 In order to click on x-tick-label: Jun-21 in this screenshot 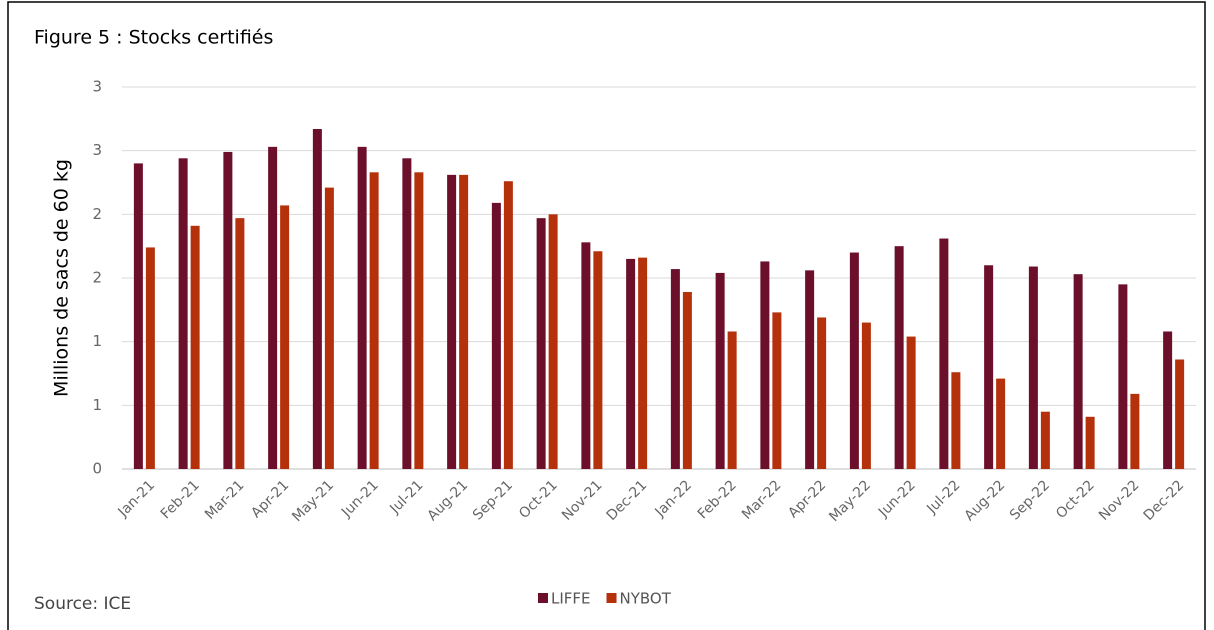, I will do `click(360, 499)`.